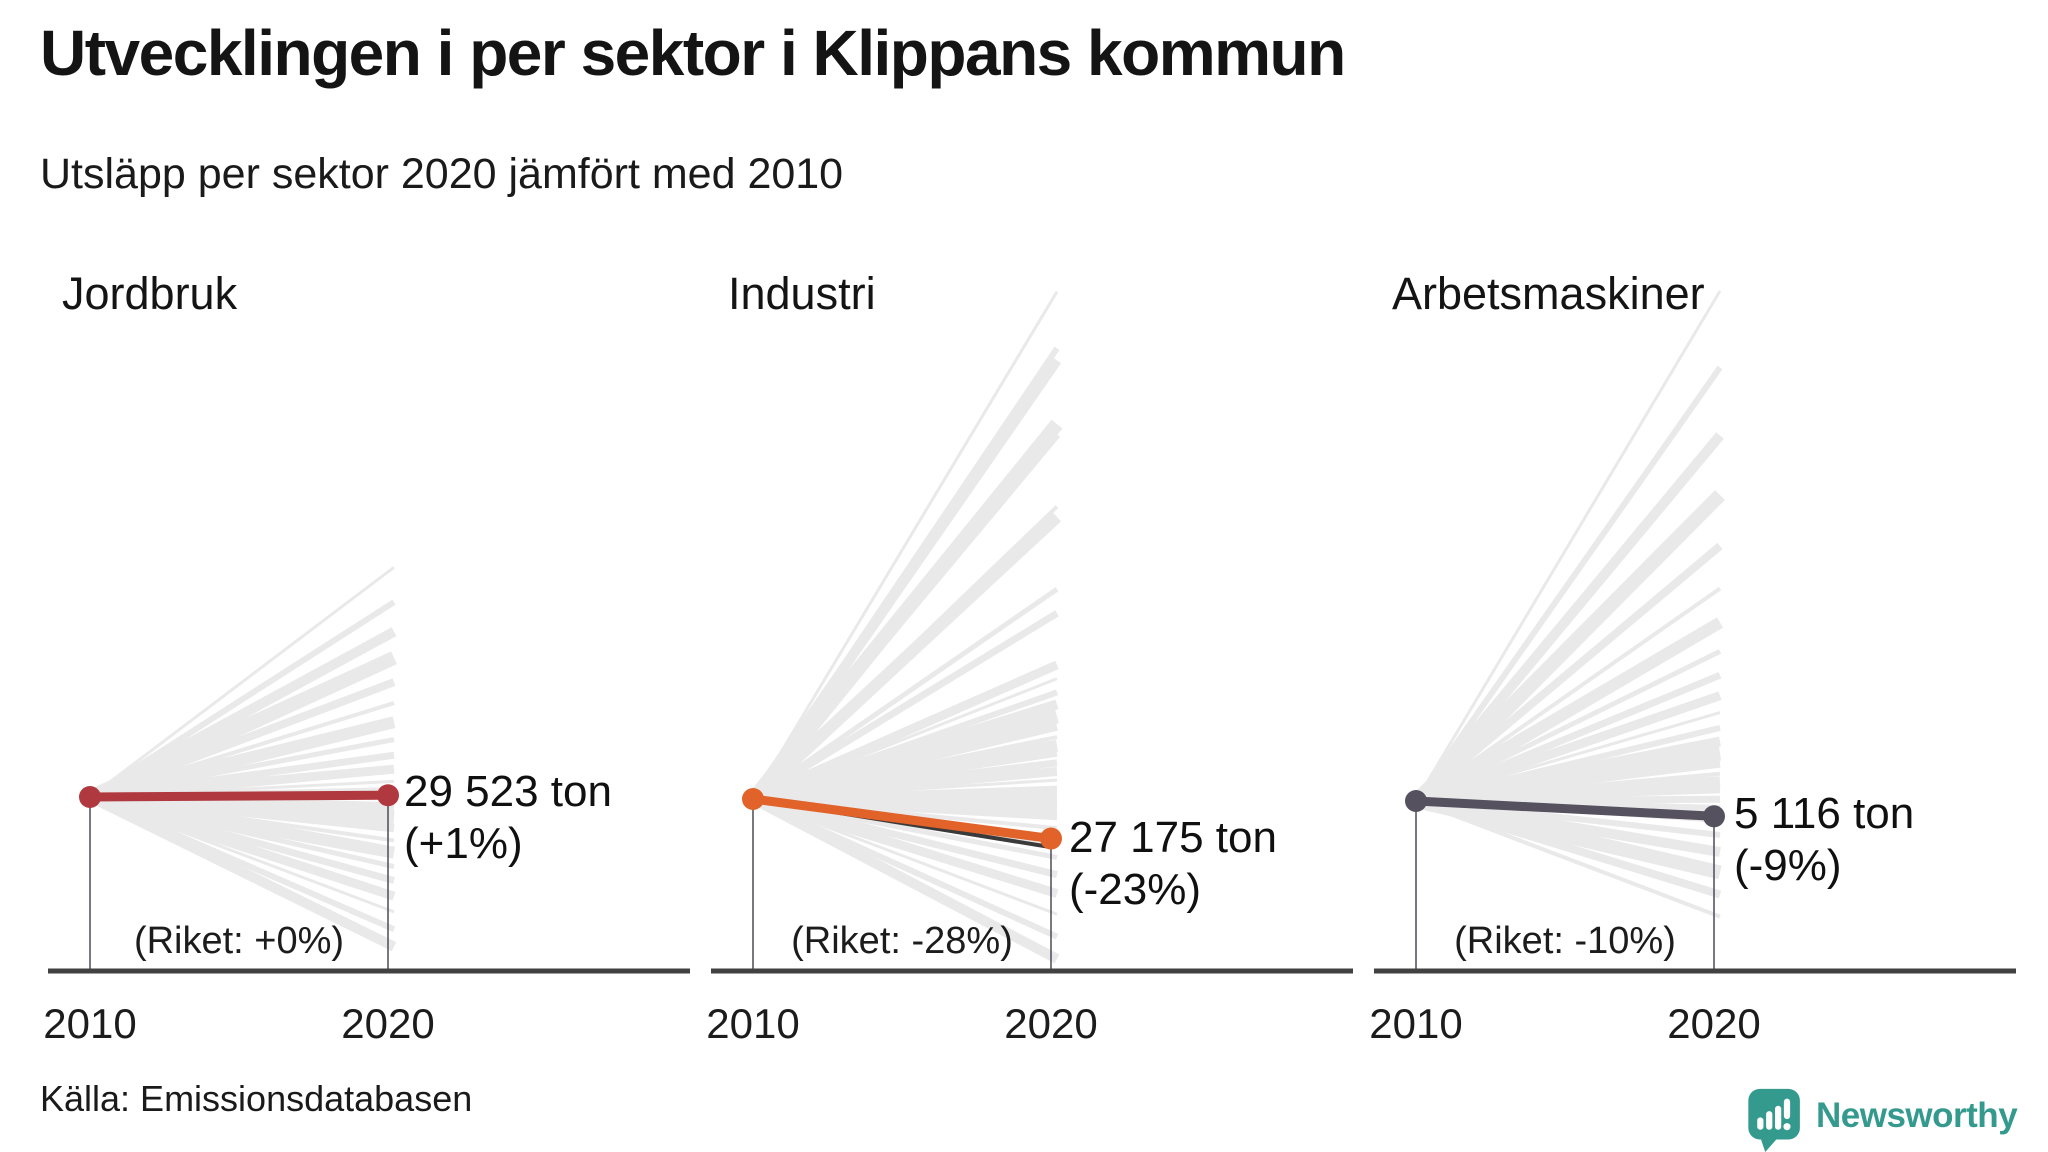  Describe the element at coordinates (802, 293) in the screenshot. I see `panel-title-industri: Industri` at that location.